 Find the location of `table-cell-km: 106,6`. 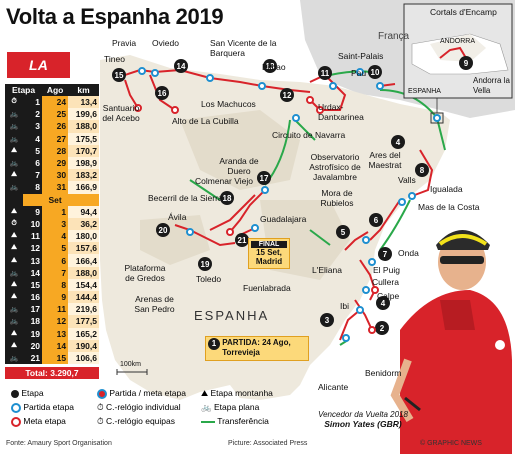

table-cell-km: 106,6 is located at coordinates (83, 358).